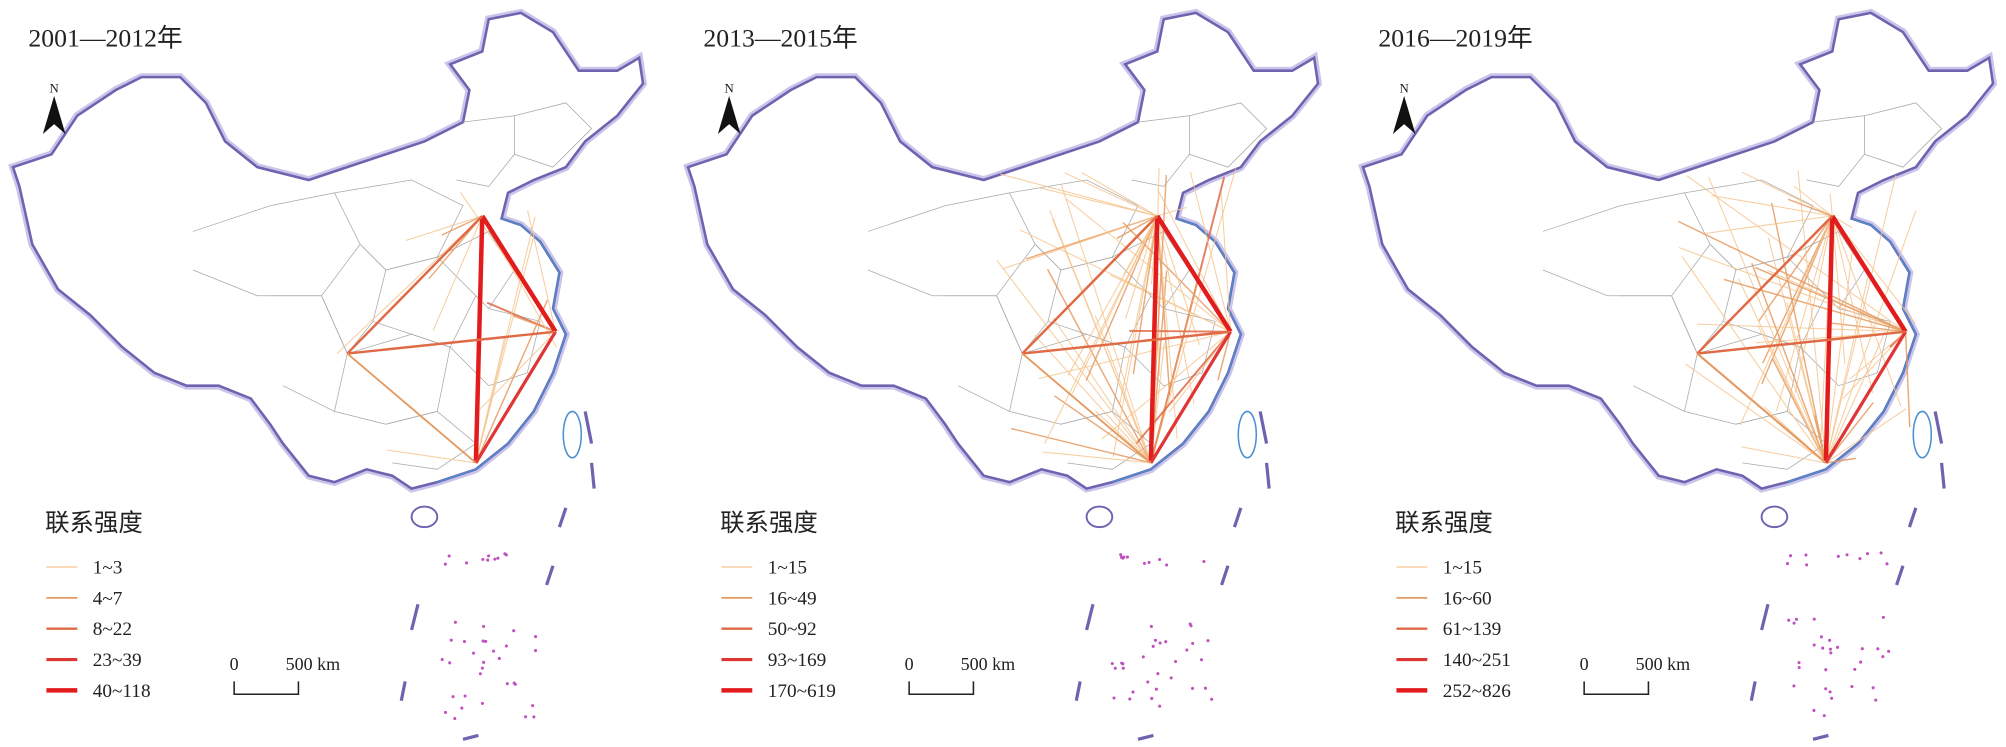 The width and height of the screenshot is (2006, 747). I want to click on panel-title: 2001—2012年, so click(105, 37).